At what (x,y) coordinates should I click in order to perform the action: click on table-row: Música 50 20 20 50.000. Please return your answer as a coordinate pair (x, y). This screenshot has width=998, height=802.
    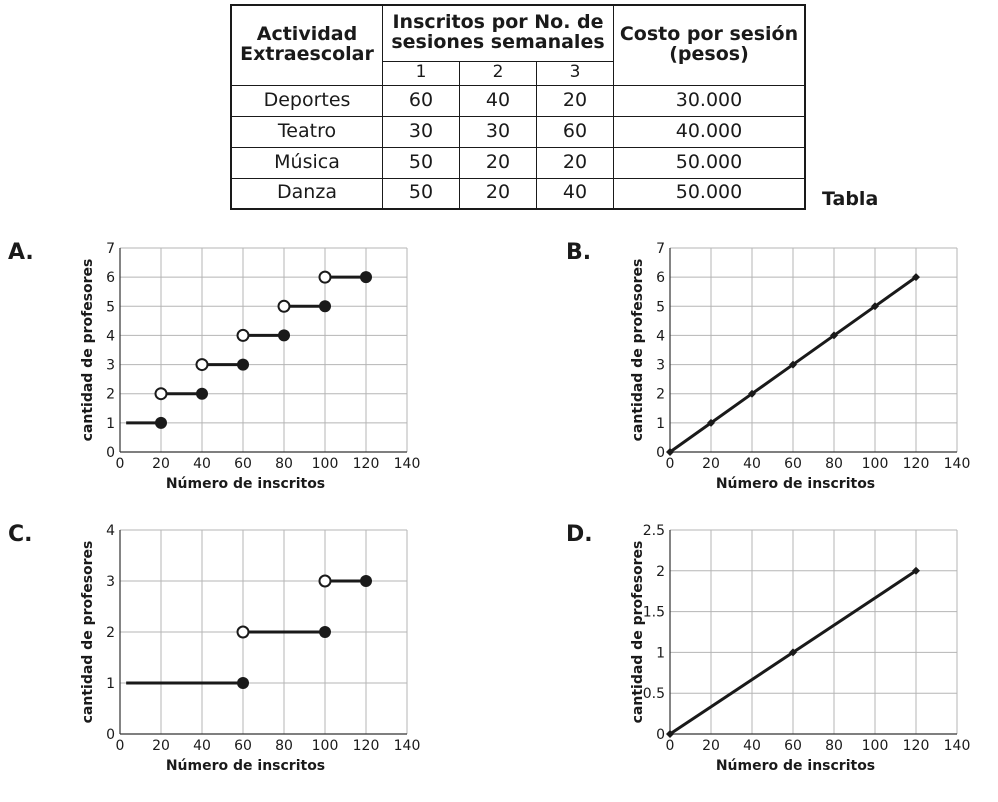
    Looking at the image, I should click on (518, 162).